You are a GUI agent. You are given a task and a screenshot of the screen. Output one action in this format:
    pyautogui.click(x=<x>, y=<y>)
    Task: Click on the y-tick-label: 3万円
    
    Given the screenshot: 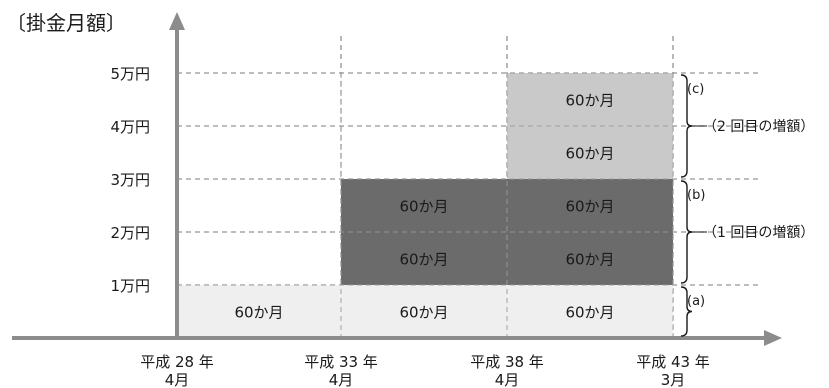 What is the action you would take?
    pyautogui.click(x=130, y=180)
    